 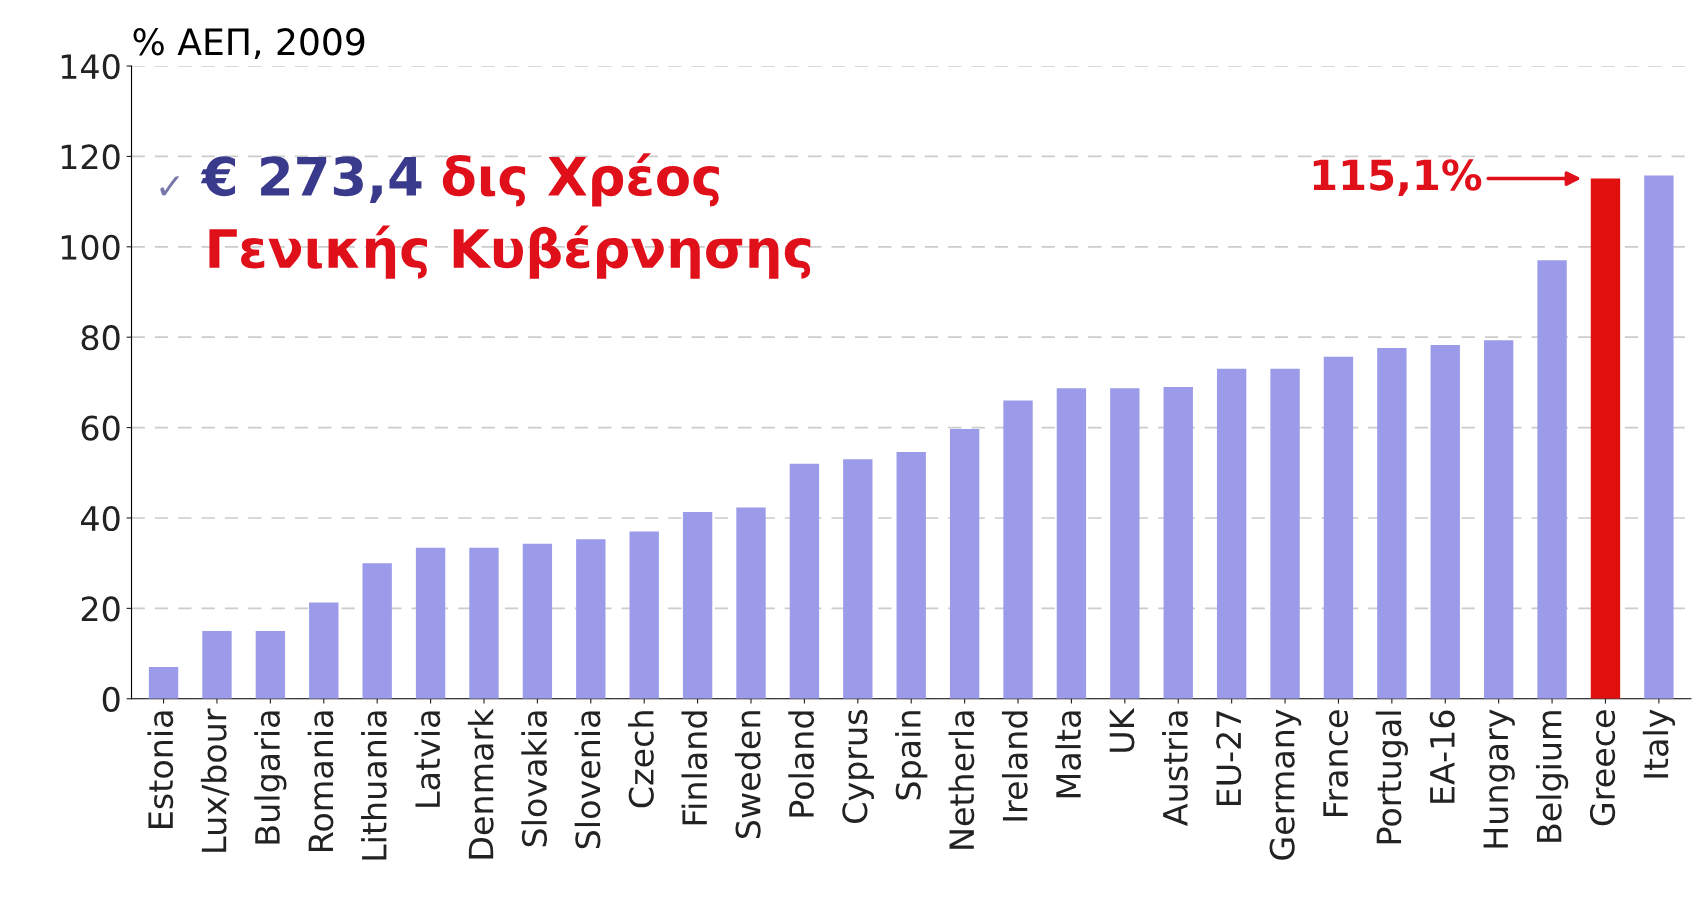 I want to click on x-tick-label: Finland, so click(x=694, y=768).